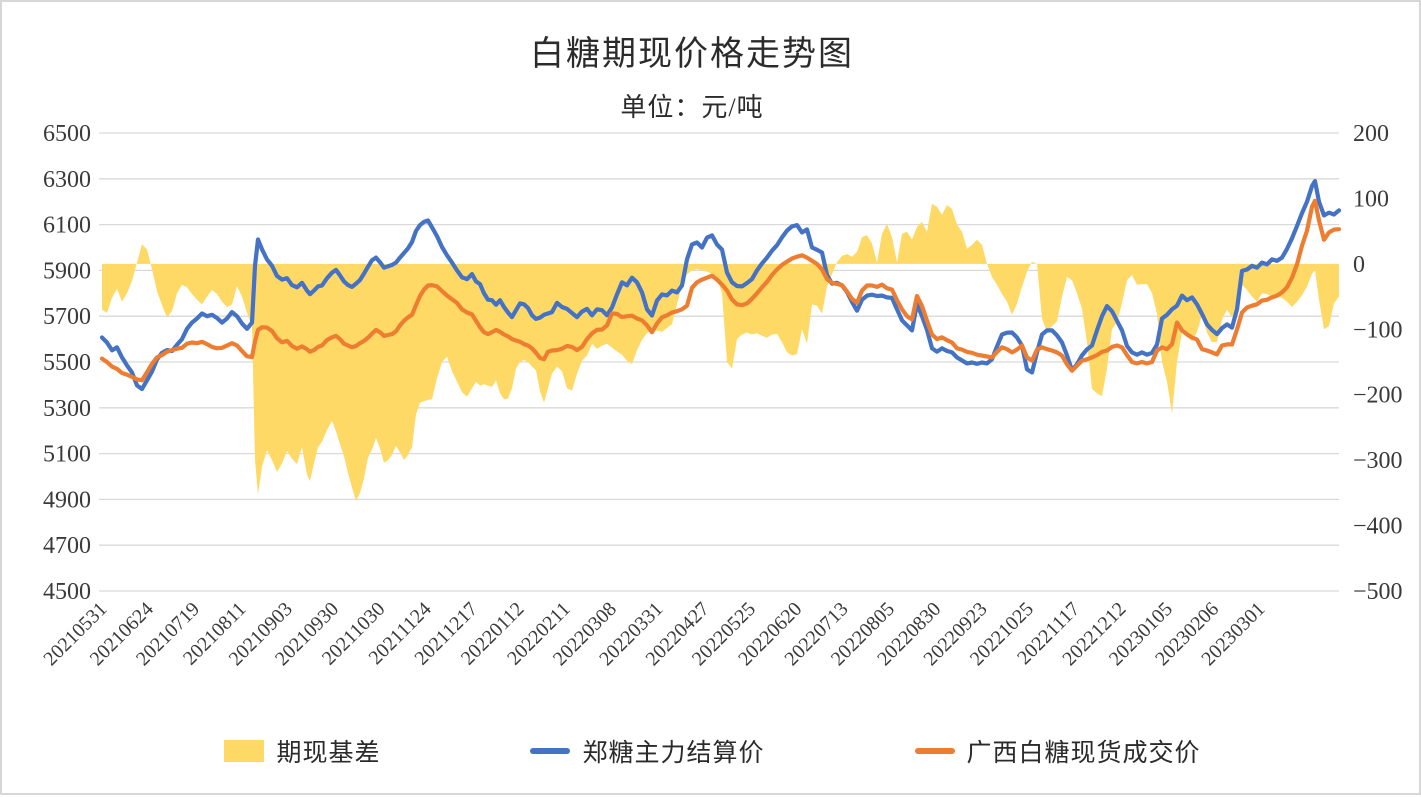  What do you see at coordinates (1378, 363) in the screenshot?
I see `right-axis-labels: 200 100 0 −100 −200 −300 −400 −500` at bounding box center [1378, 363].